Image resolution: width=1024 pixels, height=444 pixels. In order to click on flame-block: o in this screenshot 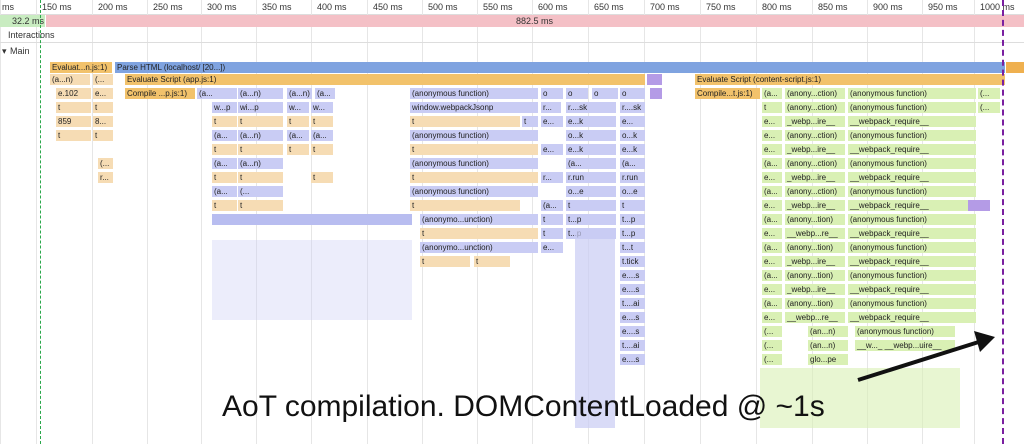, I will do `click(632, 93)`.